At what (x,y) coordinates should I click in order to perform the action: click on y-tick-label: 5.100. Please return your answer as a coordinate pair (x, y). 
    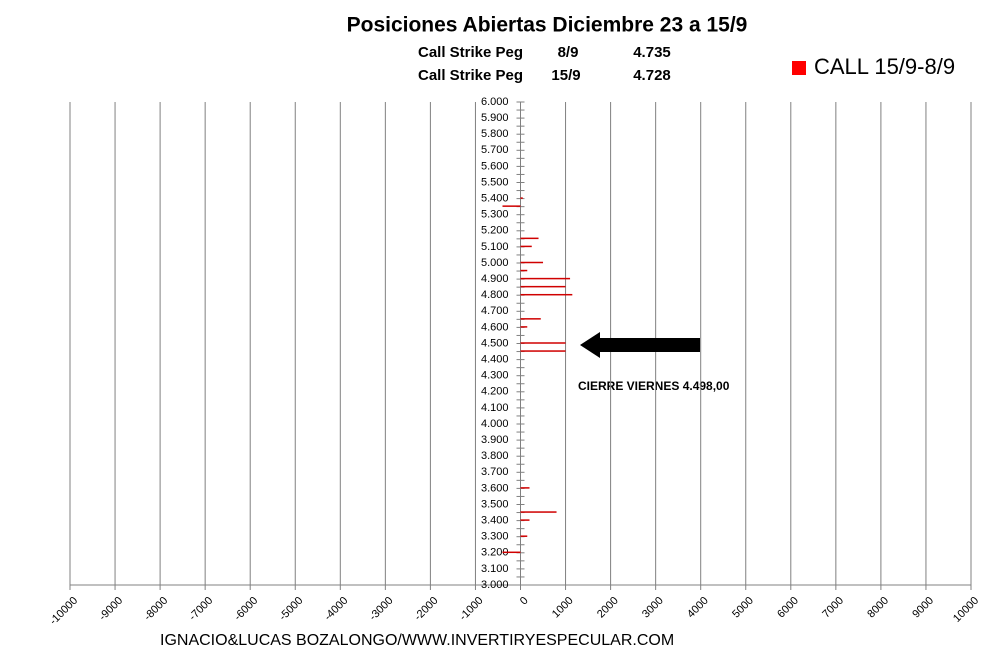
    Looking at the image, I should click on (495, 247).